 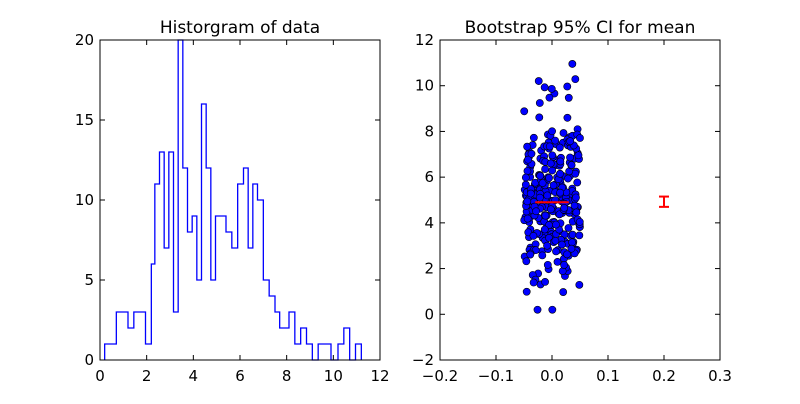 What do you see at coordinates (240, 376) in the screenshot?
I see `histogram-x-tick-label: 6` at bounding box center [240, 376].